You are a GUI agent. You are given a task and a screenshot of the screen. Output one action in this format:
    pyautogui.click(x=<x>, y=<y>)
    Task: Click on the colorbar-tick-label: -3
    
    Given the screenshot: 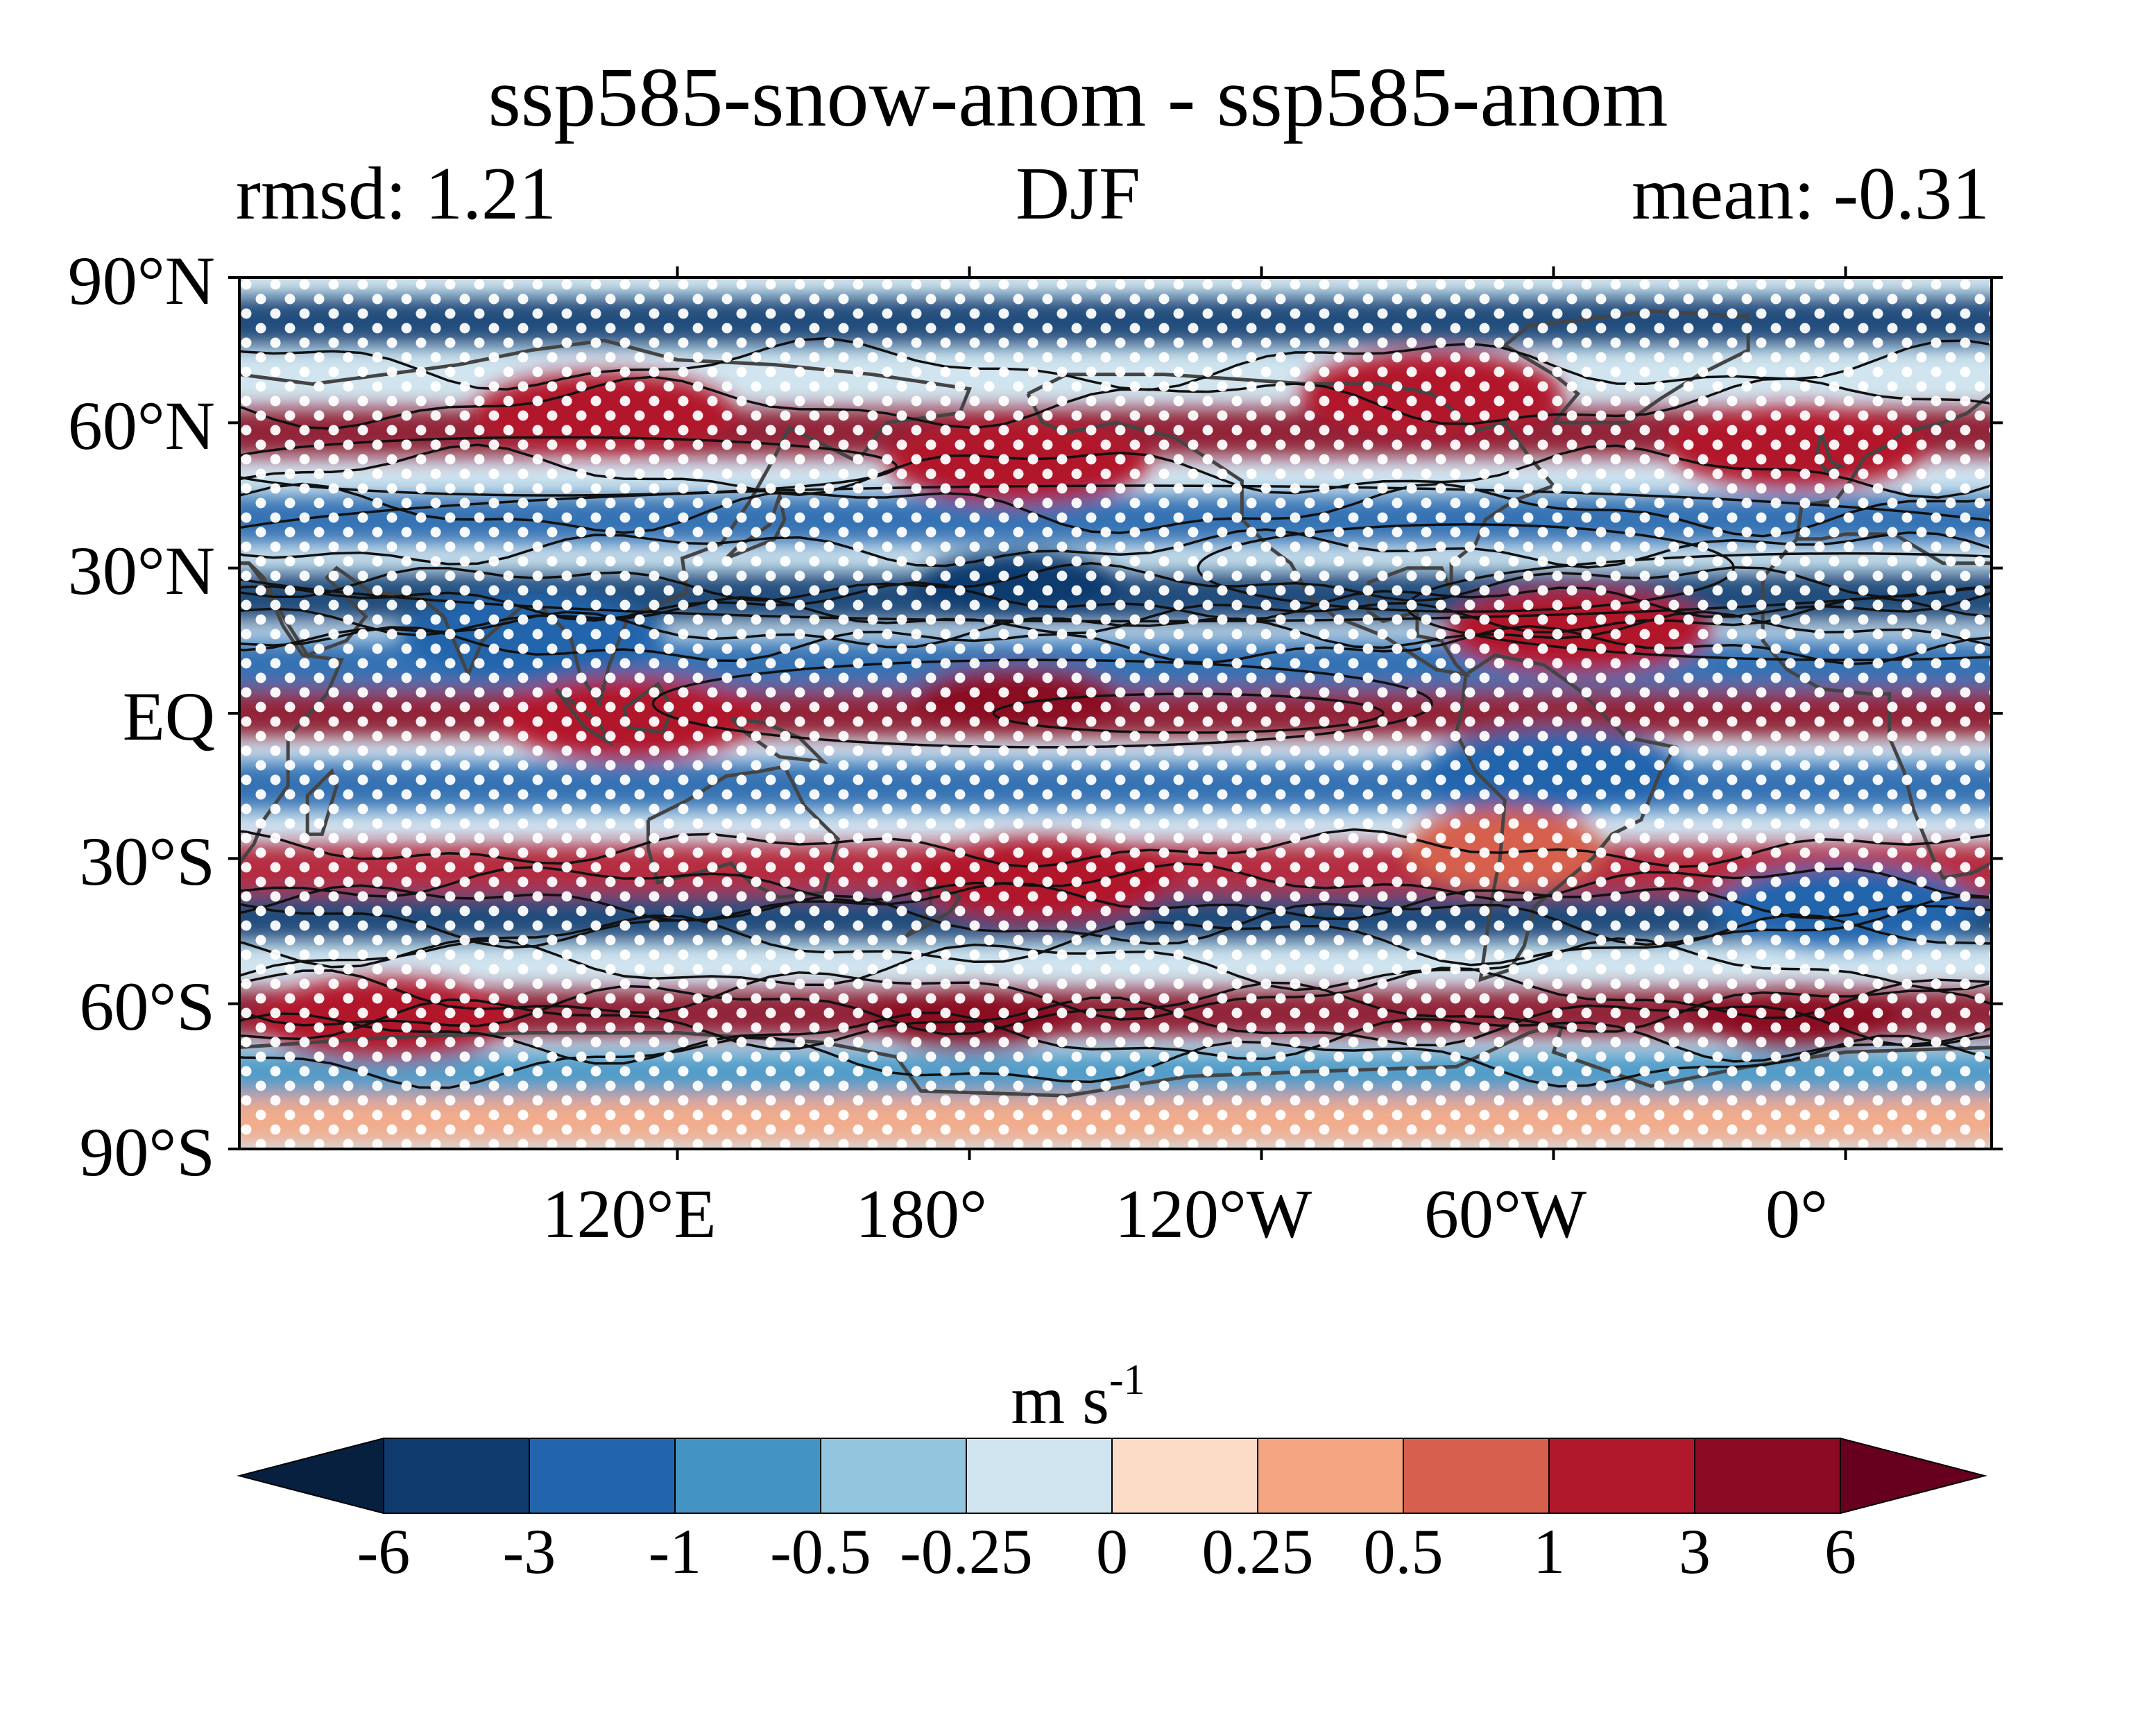 What is the action you would take?
    pyautogui.click(x=529, y=1551)
    